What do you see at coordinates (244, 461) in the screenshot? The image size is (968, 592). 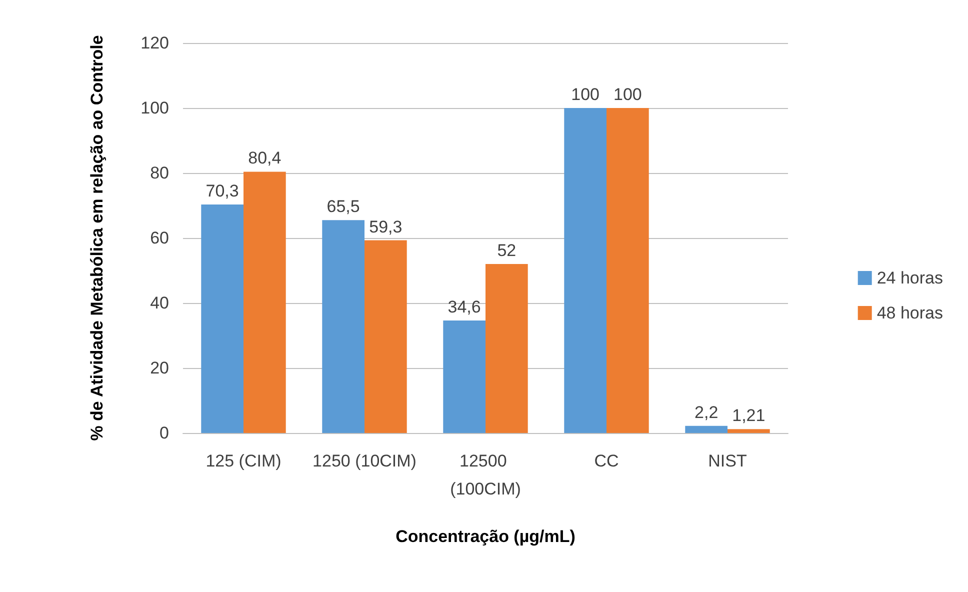 I see `x-tick-label: 125 (CIM)` at bounding box center [244, 461].